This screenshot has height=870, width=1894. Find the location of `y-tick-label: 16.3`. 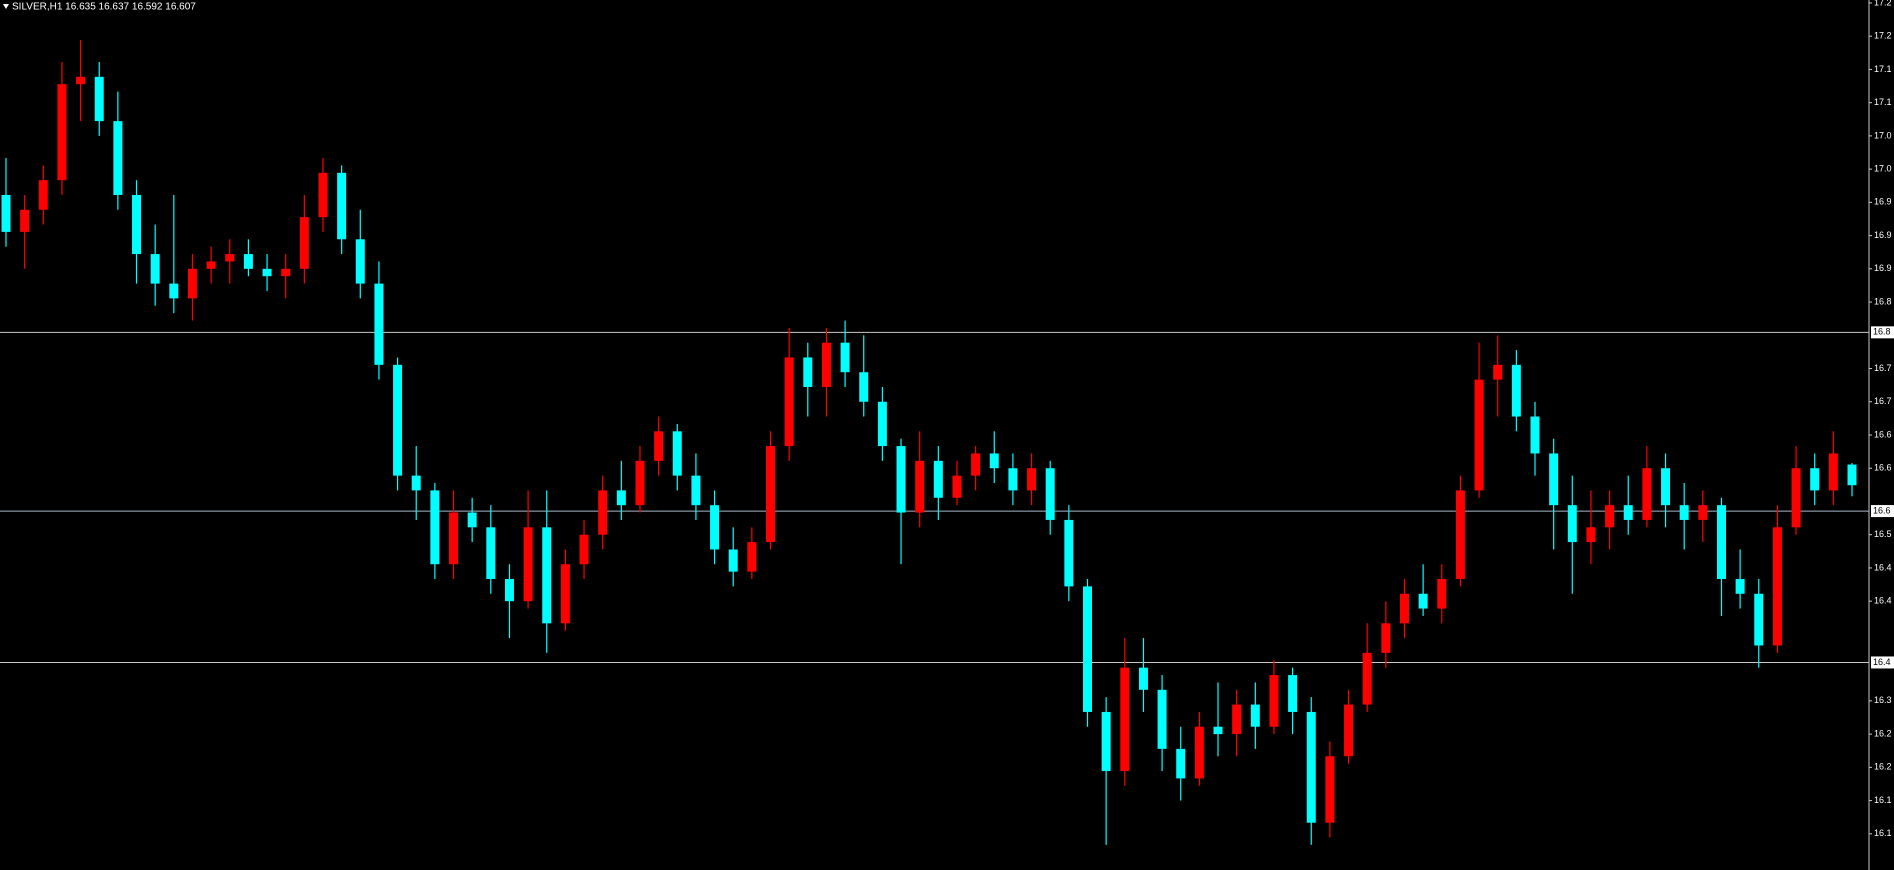

y-tick-label: 16.3 is located at coordinates (1883, 700).